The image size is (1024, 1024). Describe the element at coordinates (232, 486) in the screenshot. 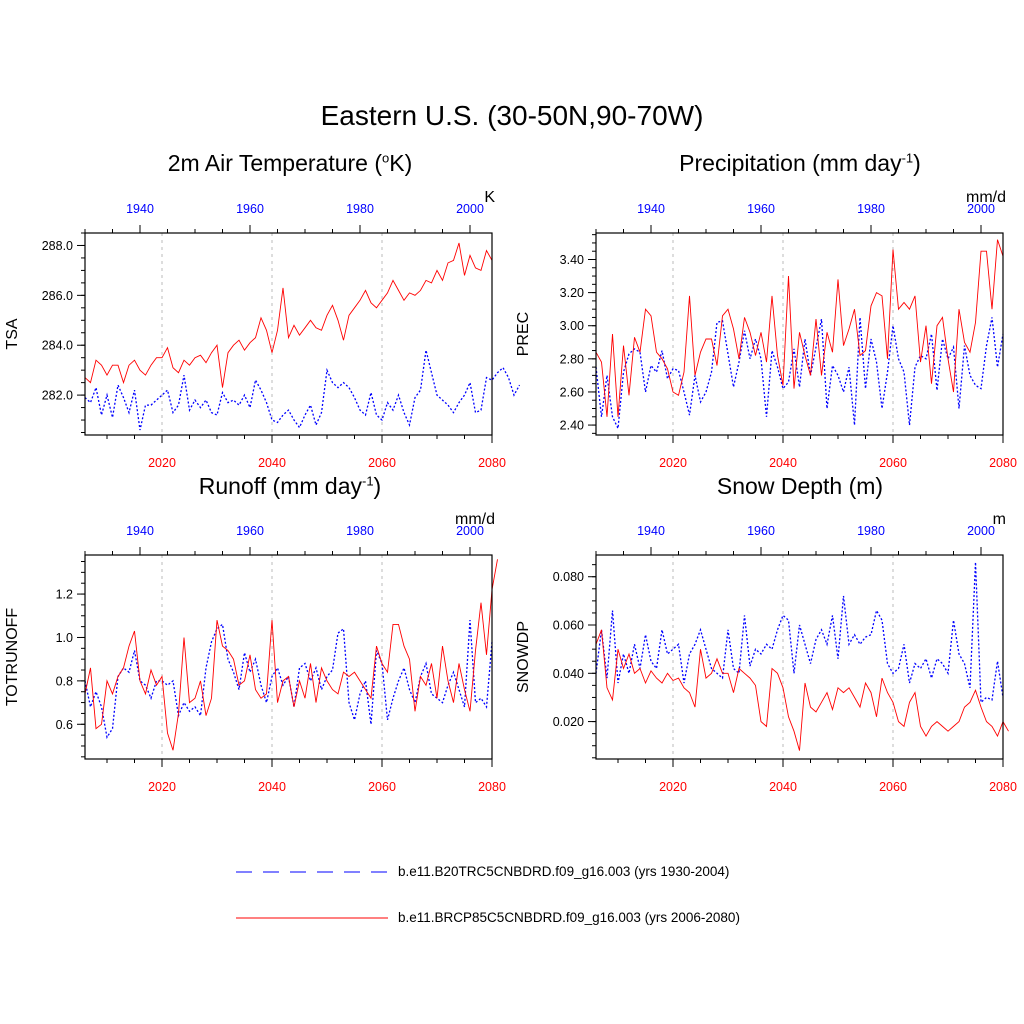

I see `panel-title-text: Runoff` at that location.